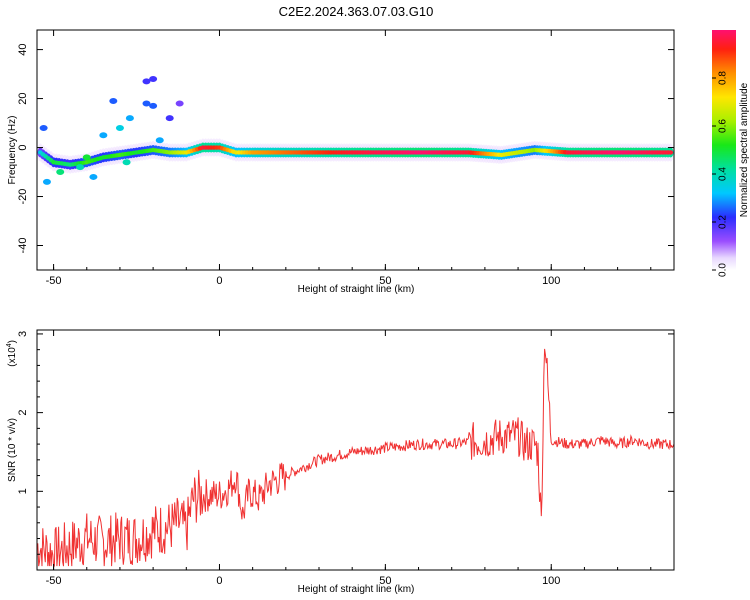 This screenshot has width=750, height=600. Describe the element at coordinates (723, 78) in the screenshot. I see `colorbar-tick-label: 0.8` at that location.